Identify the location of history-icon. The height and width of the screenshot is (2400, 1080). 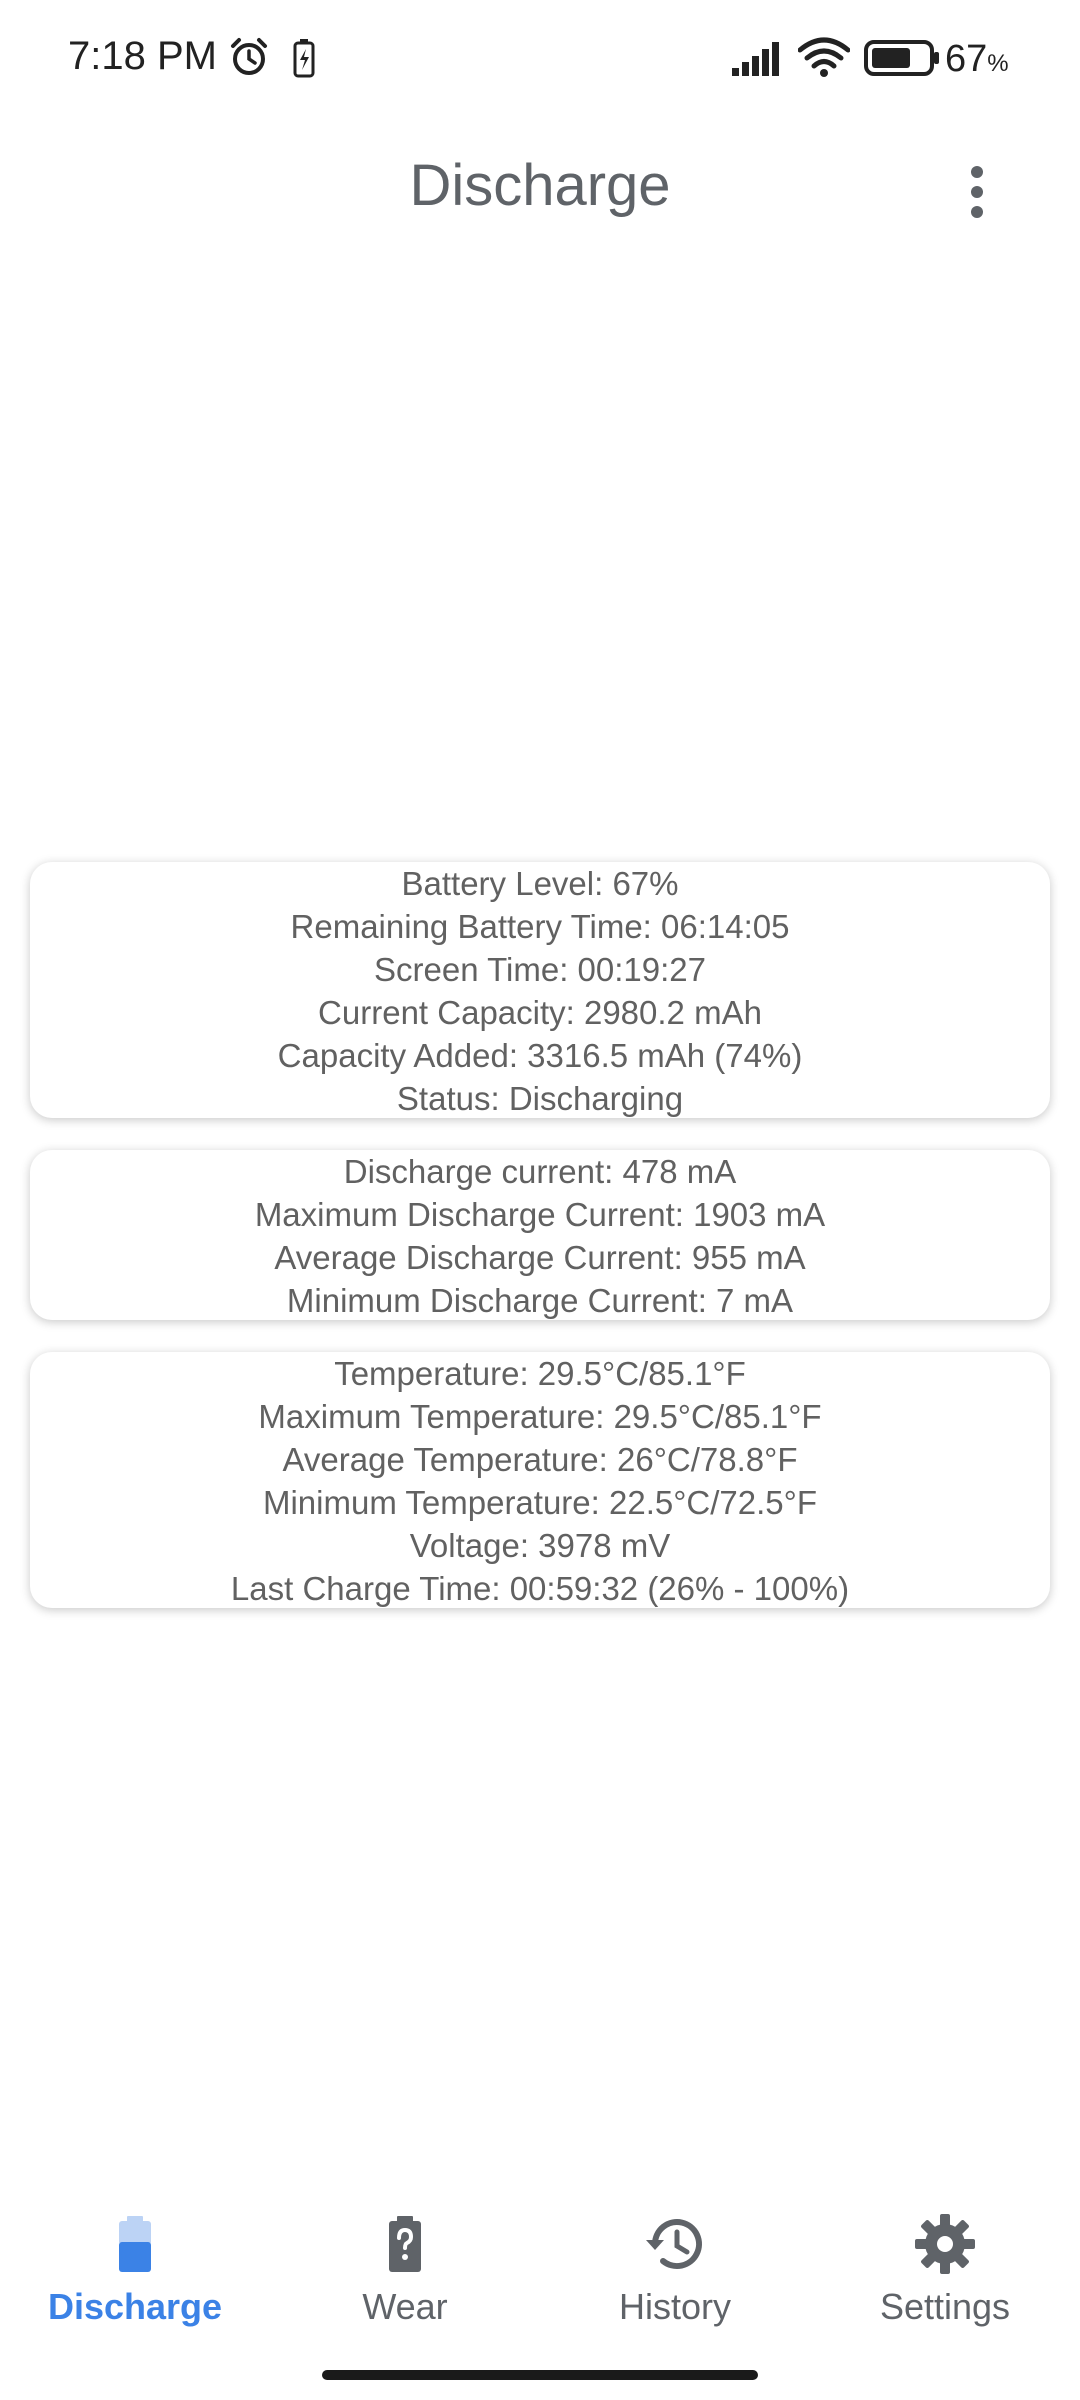
(674, 2244).